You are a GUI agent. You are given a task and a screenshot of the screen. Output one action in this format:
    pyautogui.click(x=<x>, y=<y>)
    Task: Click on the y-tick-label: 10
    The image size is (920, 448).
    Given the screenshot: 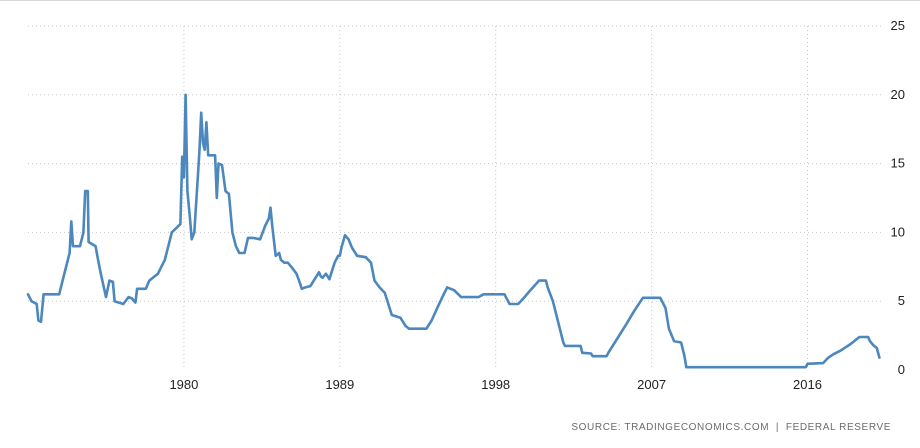 What is the action you would take?
    pyautogui.click(x=898, y=231)
    